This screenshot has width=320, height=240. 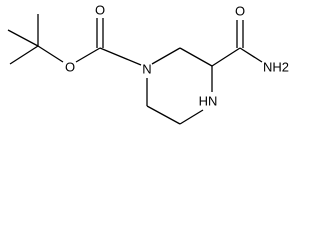 What do you see at coordinates (276, 66) in the screenshot?
I see `atom-label: NH2` at bounding box center [276, 66].